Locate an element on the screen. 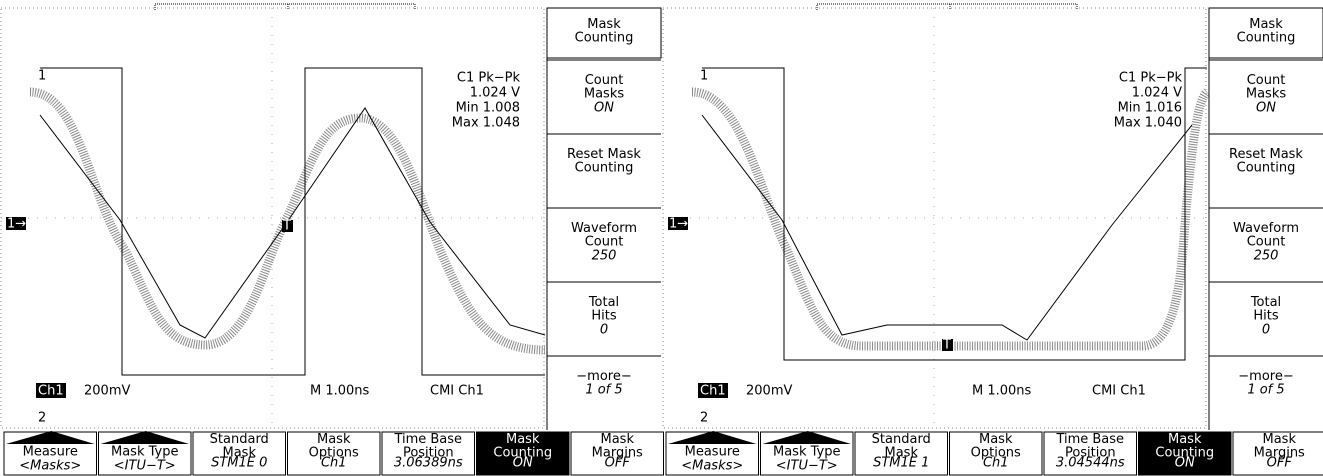  side-menu-title-box is located at coordinates (1265, 33).